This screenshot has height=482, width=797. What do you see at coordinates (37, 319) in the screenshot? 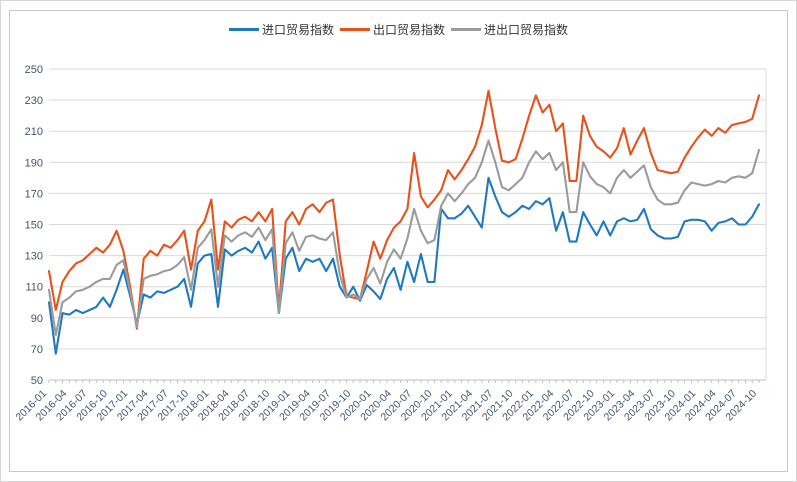
I see `svg-text: 90` at bounding box center [37, 319].